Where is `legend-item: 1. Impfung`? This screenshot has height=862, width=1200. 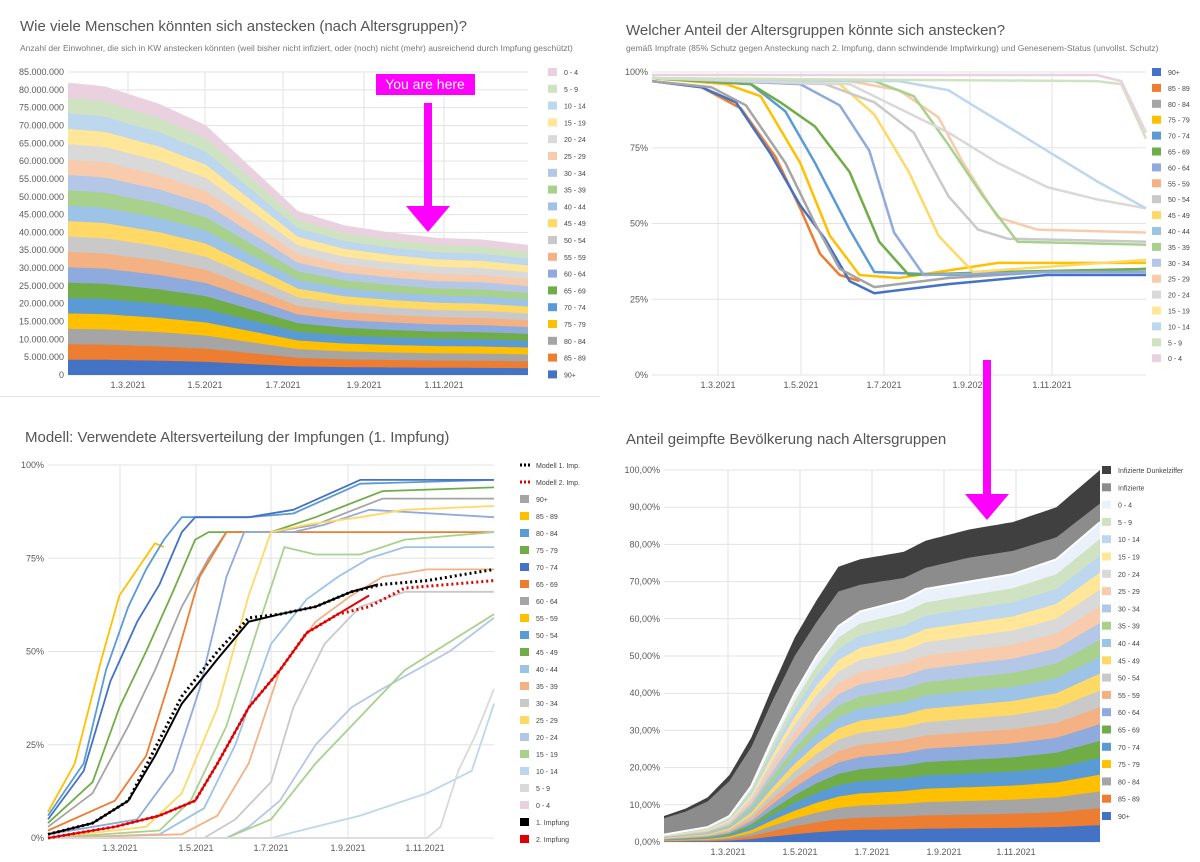
legend-item: 1. Impfung is located at coordinates (552, 823).